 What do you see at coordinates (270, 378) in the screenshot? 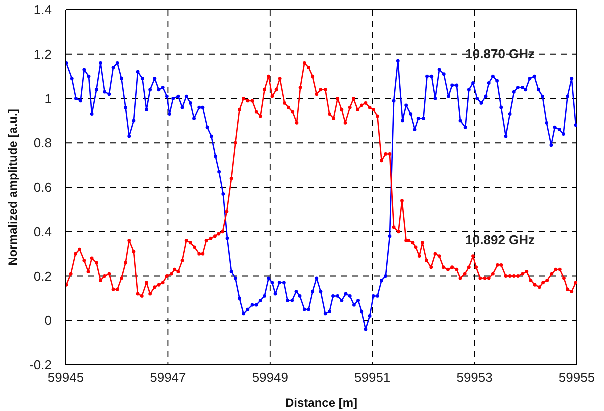
I see `x-tick-label: 59949` at bounding box center [270, 378].